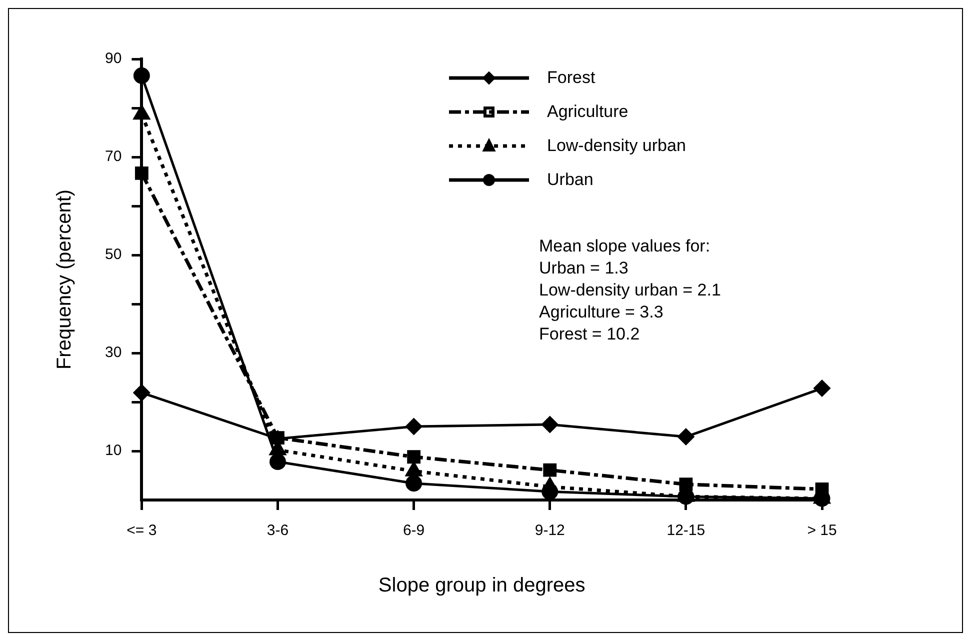 This screenshot has height=641, width=971. I want to click on legend-label: Forest, so click(571, 78).